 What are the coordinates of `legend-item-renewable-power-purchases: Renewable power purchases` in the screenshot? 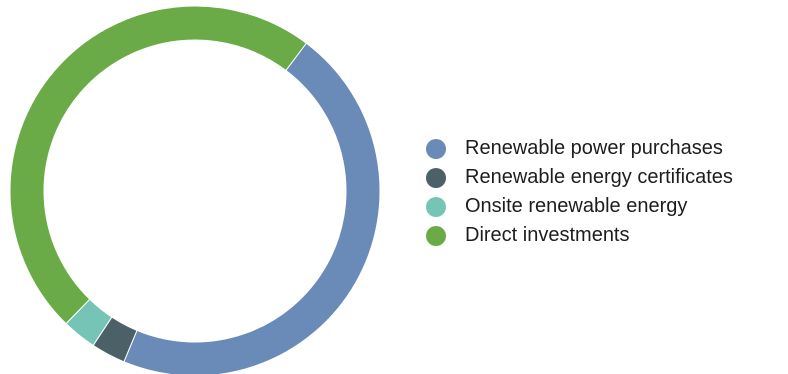 It's located at (579, 148).